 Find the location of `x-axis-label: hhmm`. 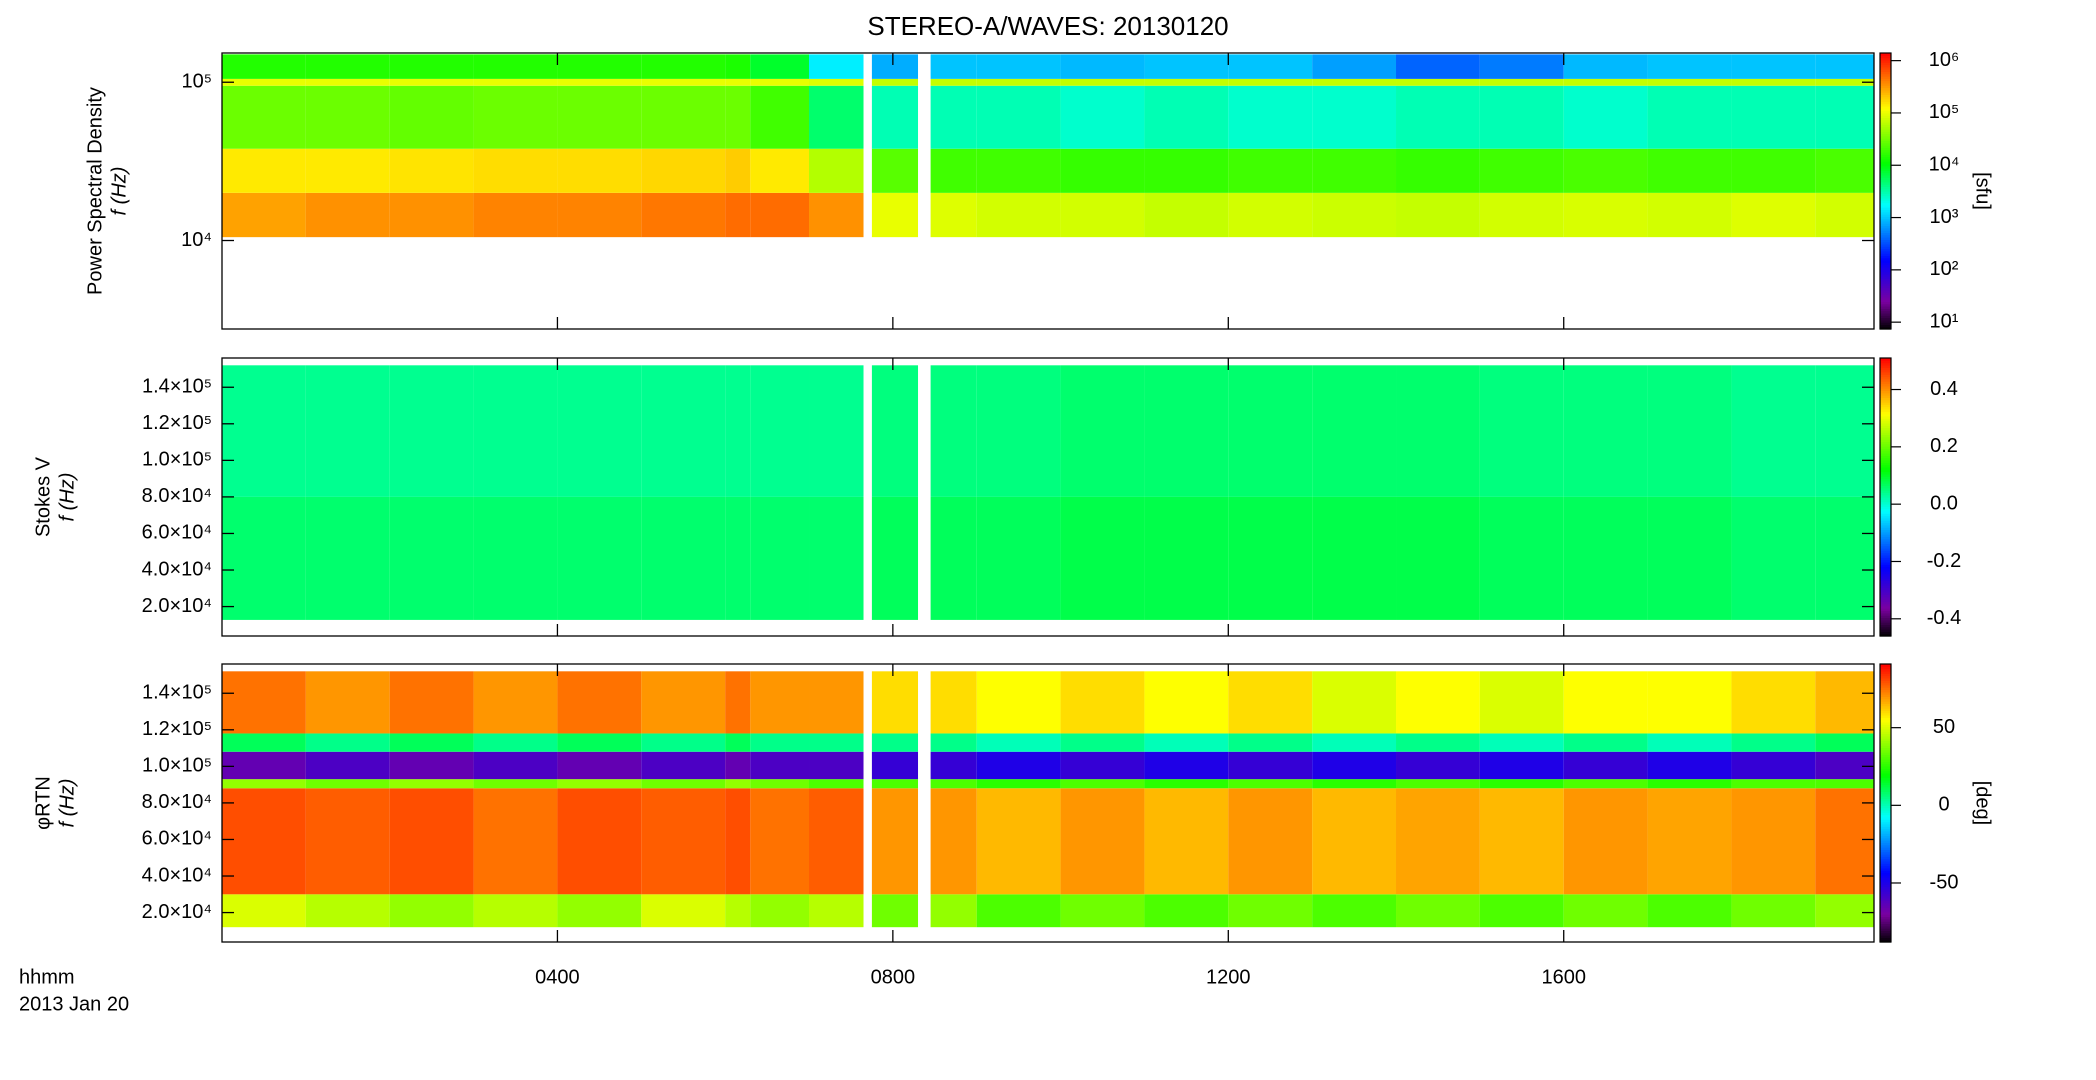

x-axis-label: hhmm is located at coordinates (47, 977).